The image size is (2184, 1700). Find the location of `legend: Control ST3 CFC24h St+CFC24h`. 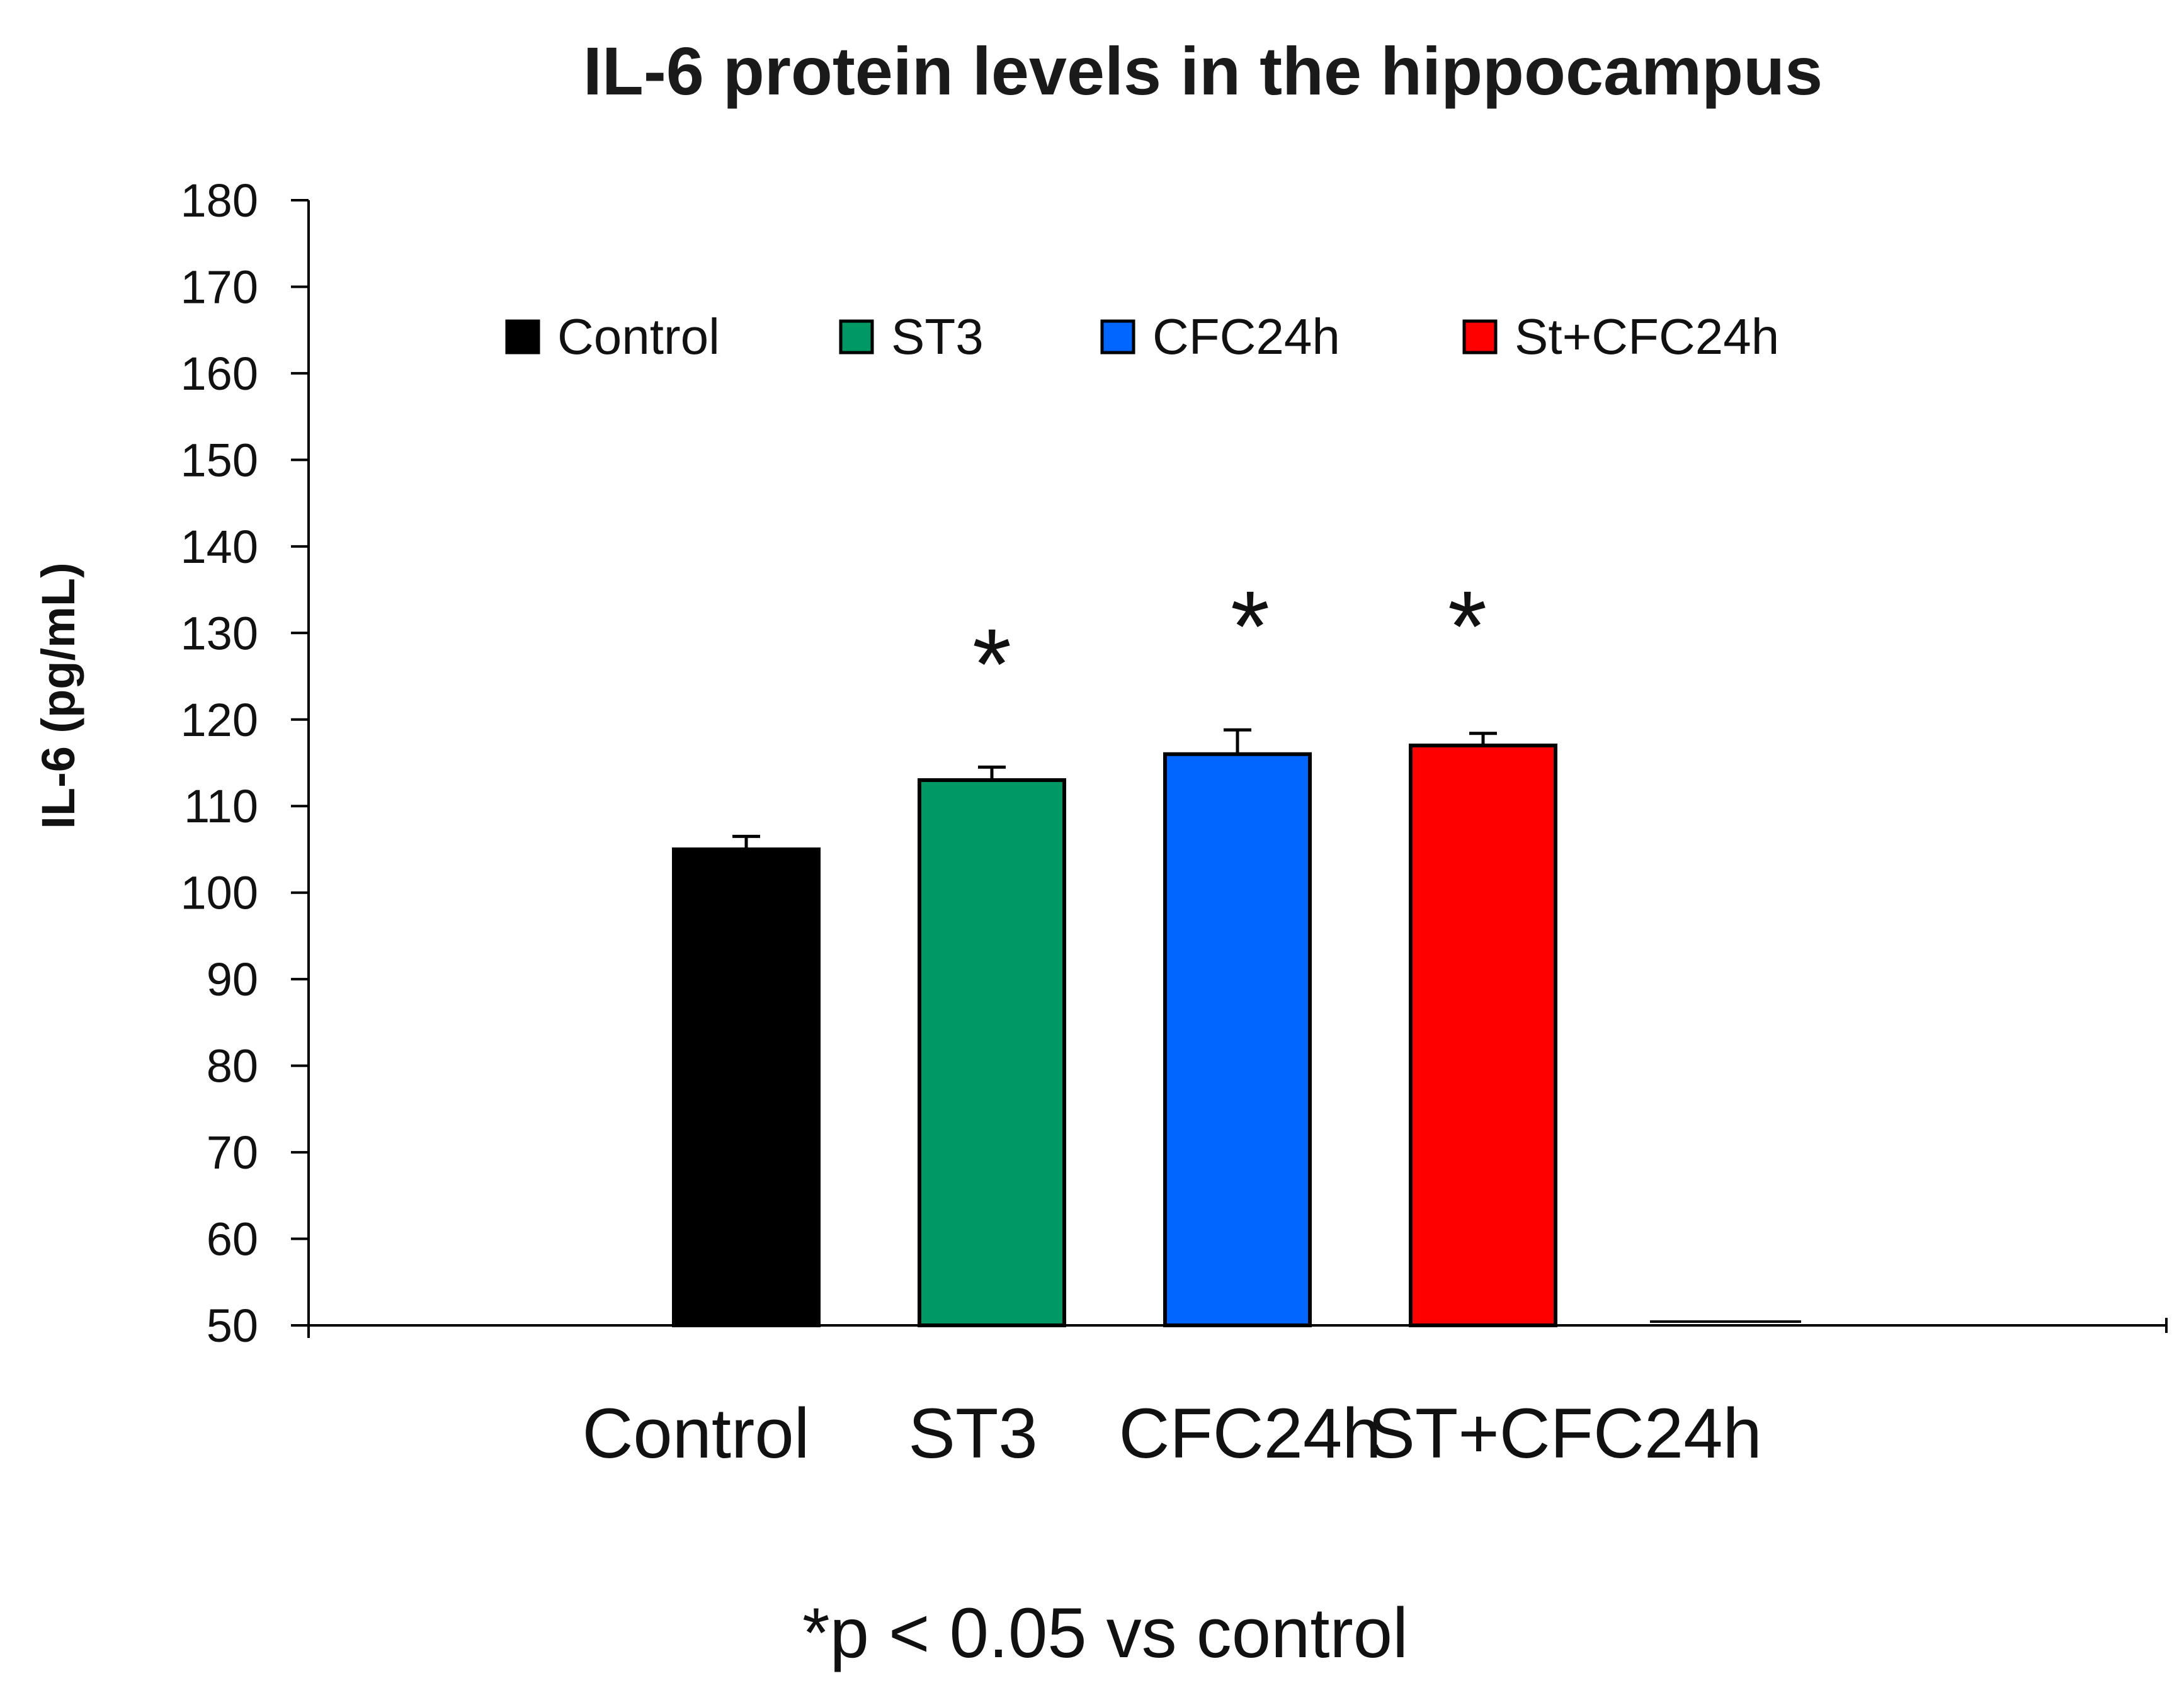

legend: Control ST3 CFC24h St+CFC24h is located at coordinates (1142, 337).